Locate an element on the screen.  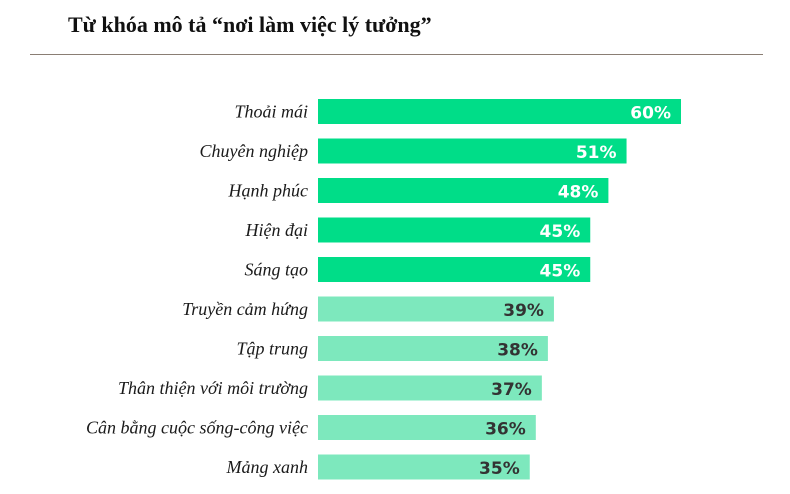
value-label: 51% is located at coordinates (596, 153).